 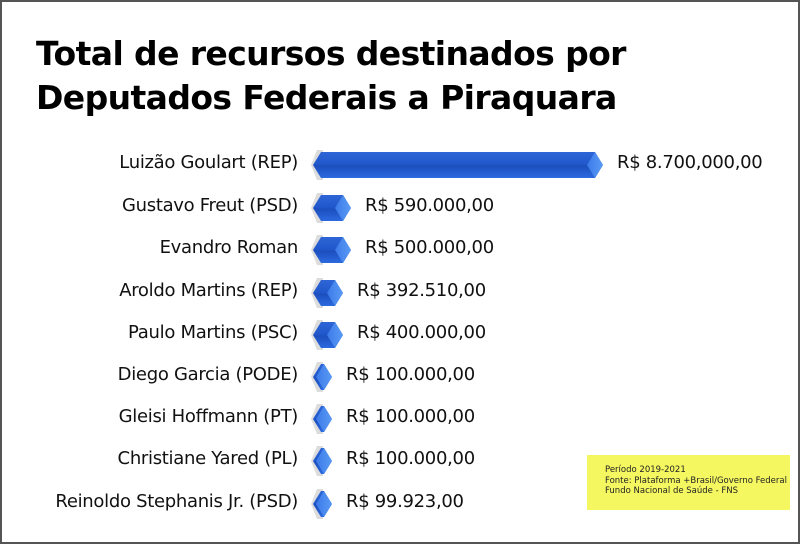 What do you see at coordinates (208, 416) in the screenshot?
I see `bar-category-label: Gleisi Hoffmann (PT)` at bounding box center [208, 416].